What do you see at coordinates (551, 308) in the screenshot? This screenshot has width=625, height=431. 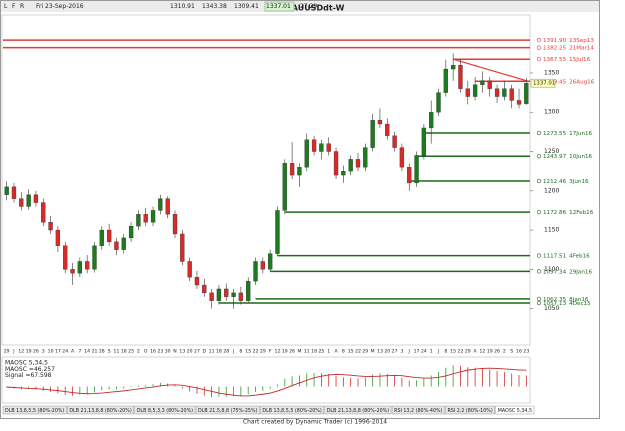 I see `y-tick-label: 1050` at bounding box center [551, 308].